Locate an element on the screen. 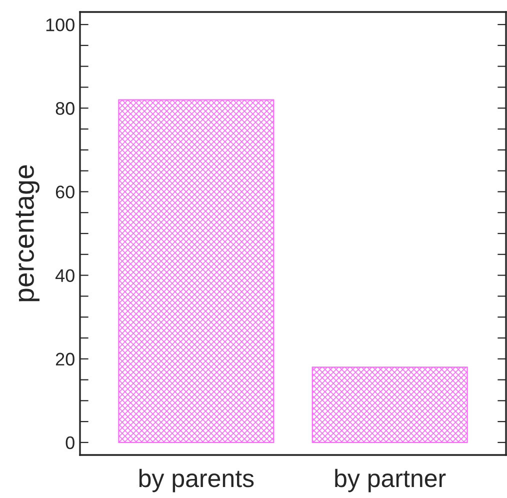 This screenshot has width=507, height=498. y-tick-label: 20 is located at coordinates (65, 359).